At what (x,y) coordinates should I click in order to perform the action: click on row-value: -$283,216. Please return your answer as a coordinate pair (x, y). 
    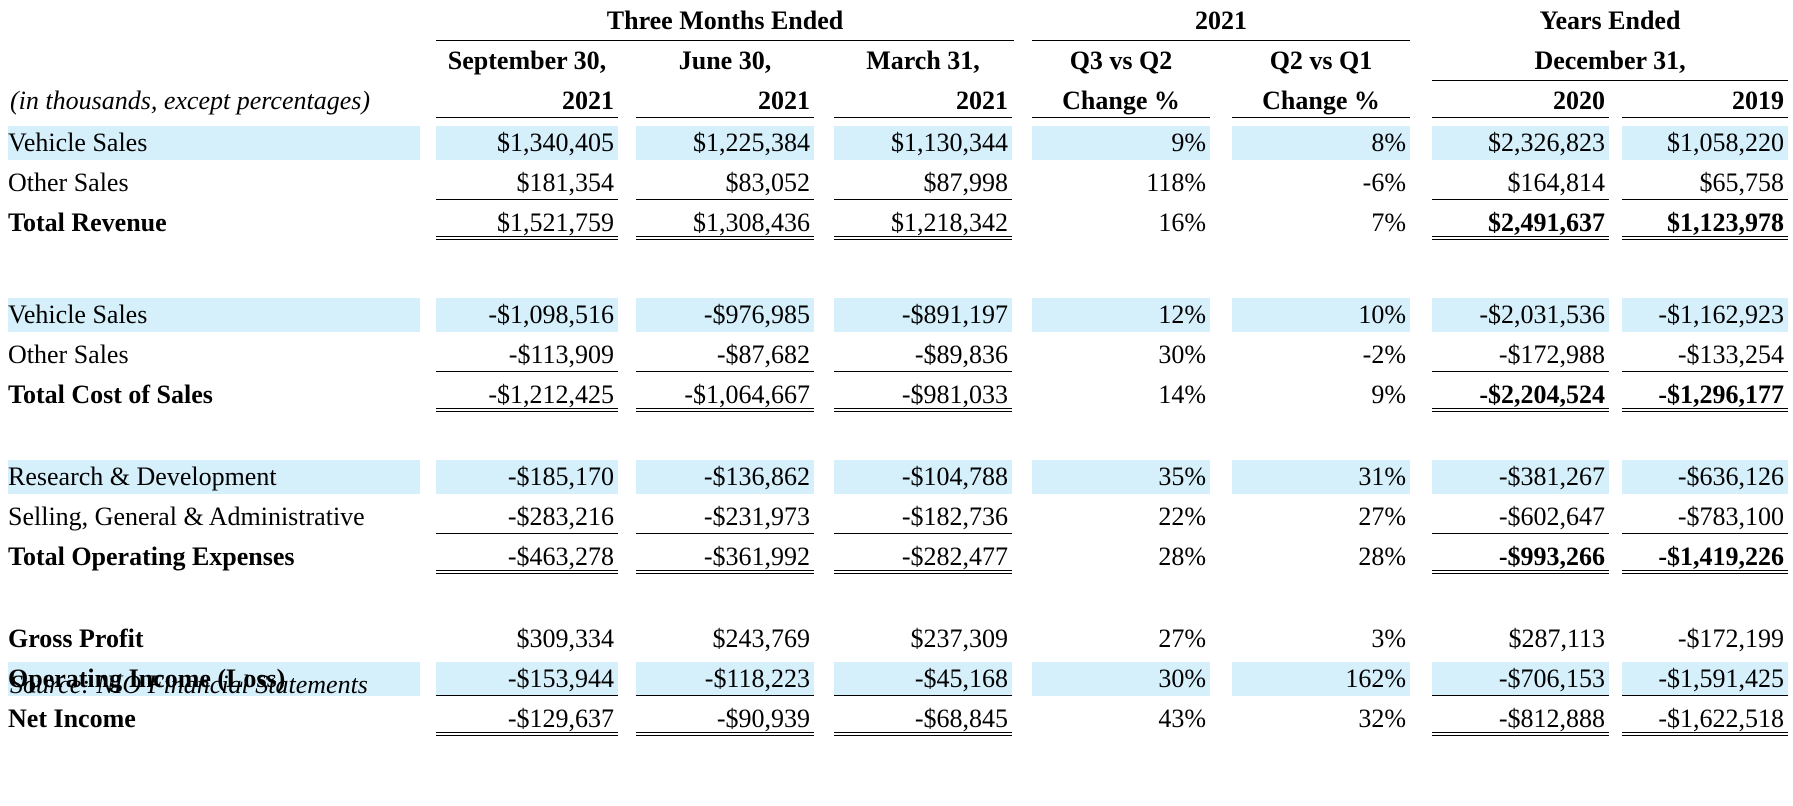
    Looking at the image, I should click on (527, 517).